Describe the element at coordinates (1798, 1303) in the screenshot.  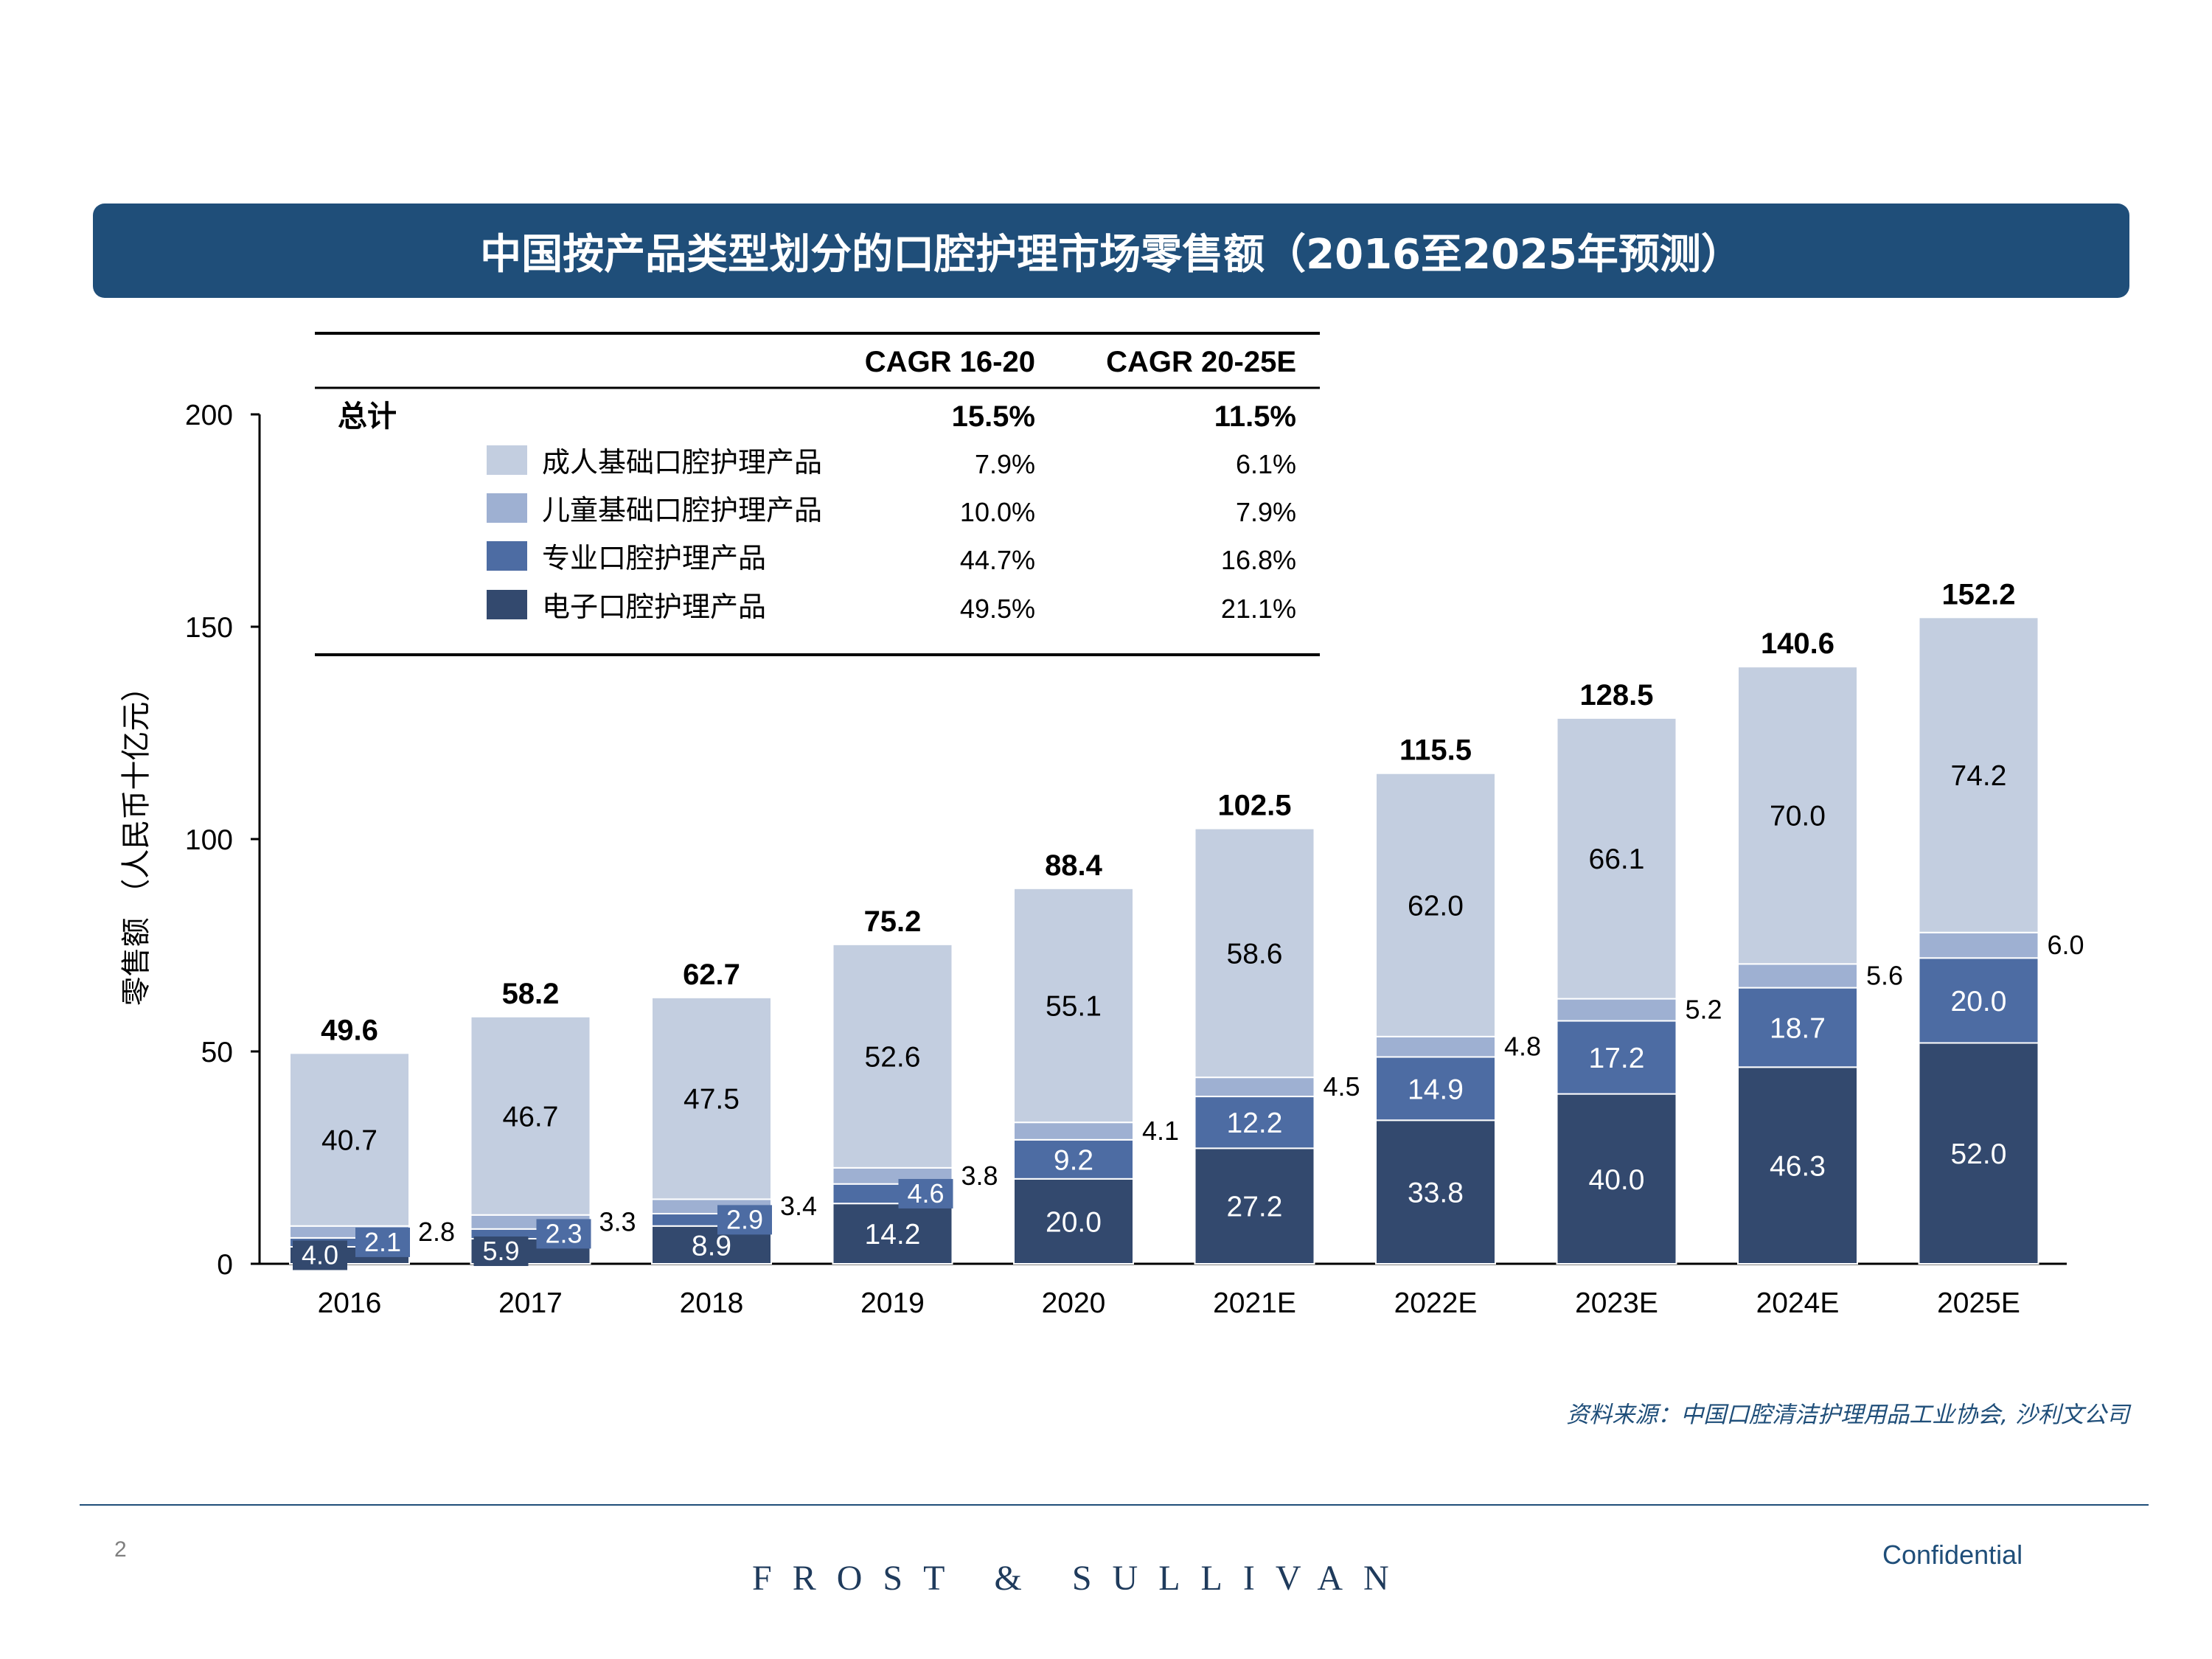
I see `x-tick-label: 2024E` at that location.